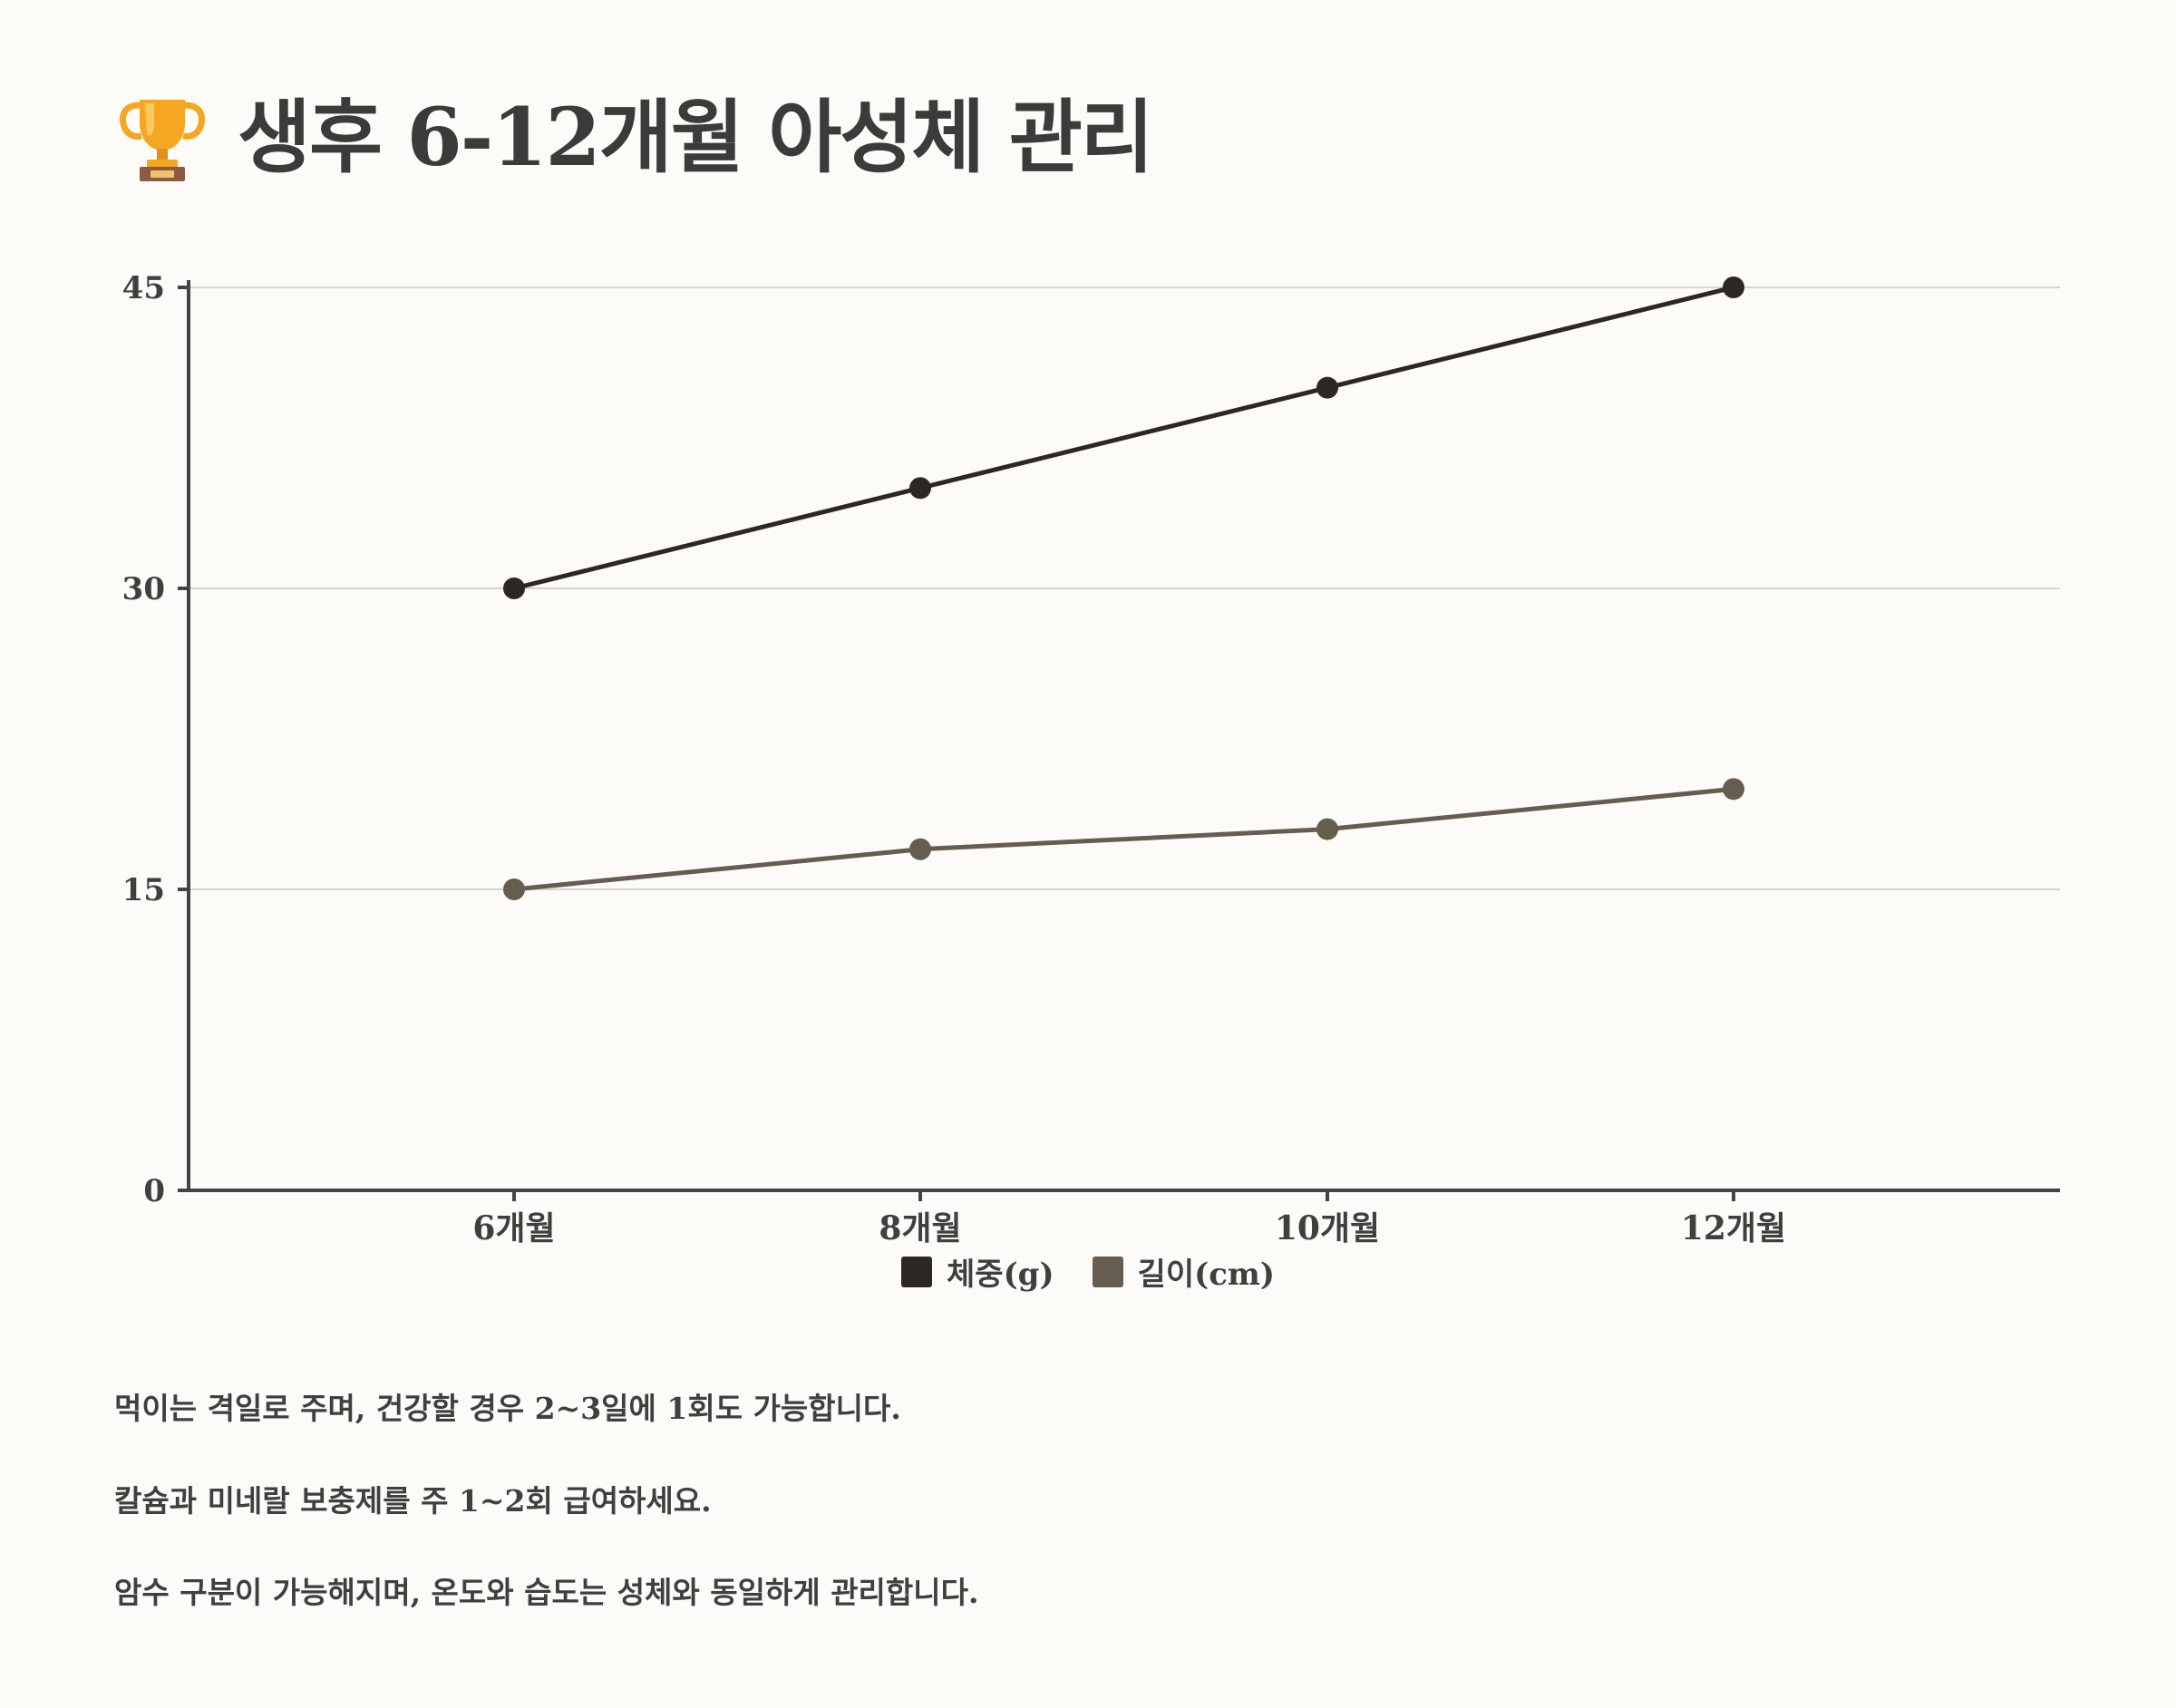 The height and width of the screenshot is (1708, 2176). What do you see at coordinates (1206, 1275) in the screenshot?
I see `legend-label-length: 길이(cm)` at bounding box center [1206, 1275].